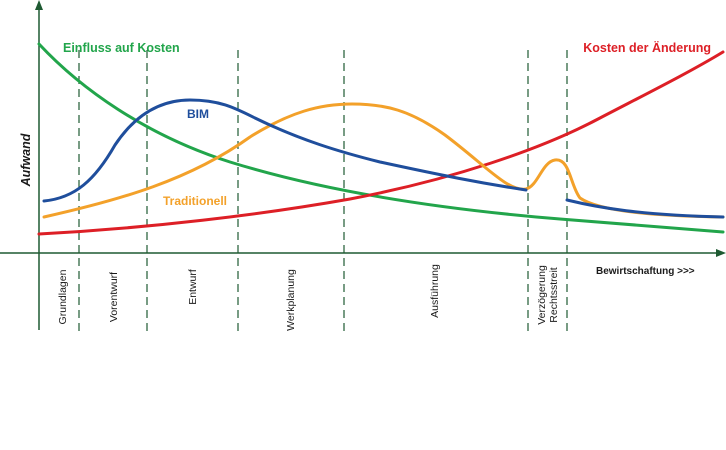 This screenshot has width=726, height=450. What do you see at coordinates (195, 201) in the screenshot?
I see `traditionell-label: Traditionell` at bounding box center [195, 201].